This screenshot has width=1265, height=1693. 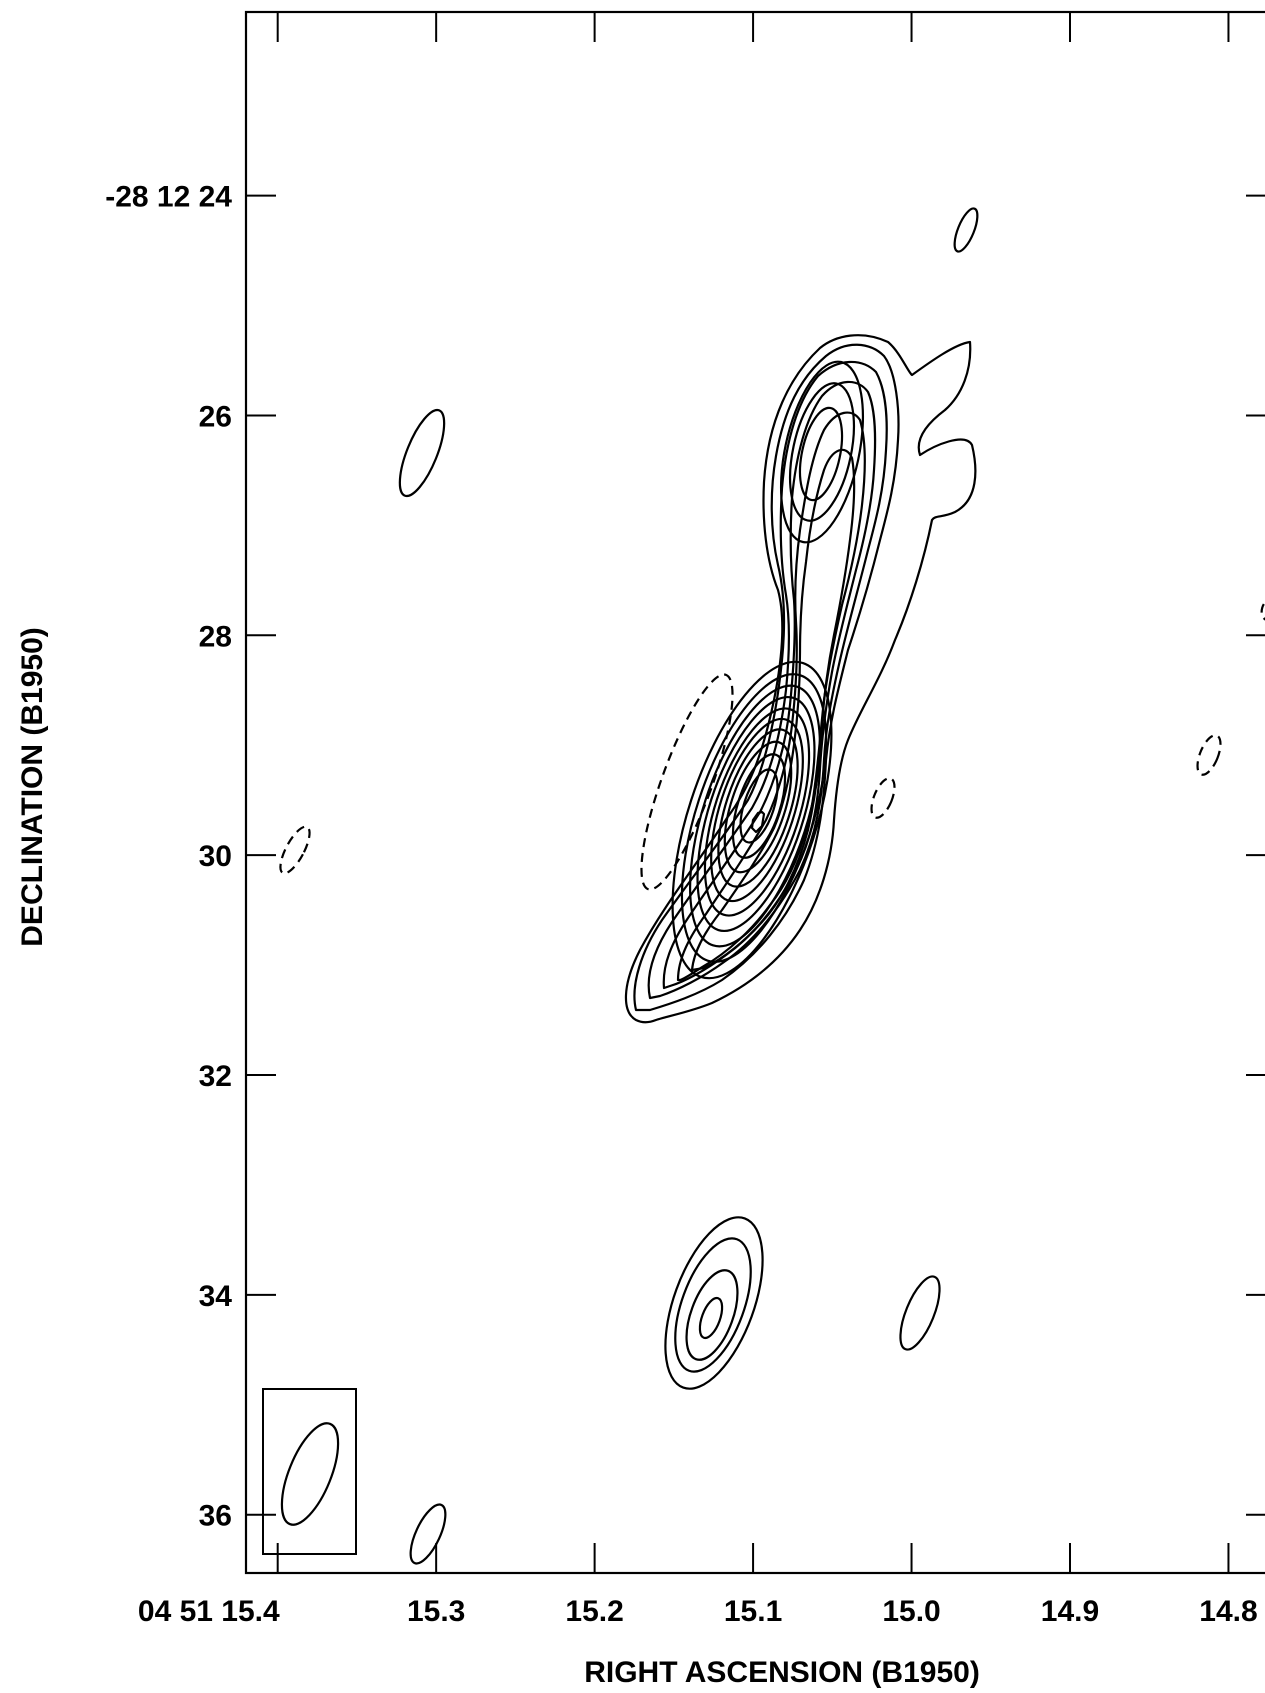 What do you see at coordinates (782, 1672) in the screenshot?
I see `x-axis-title: RIGHT ASCENSION (B1950)` at bounding box center [782, 1672].